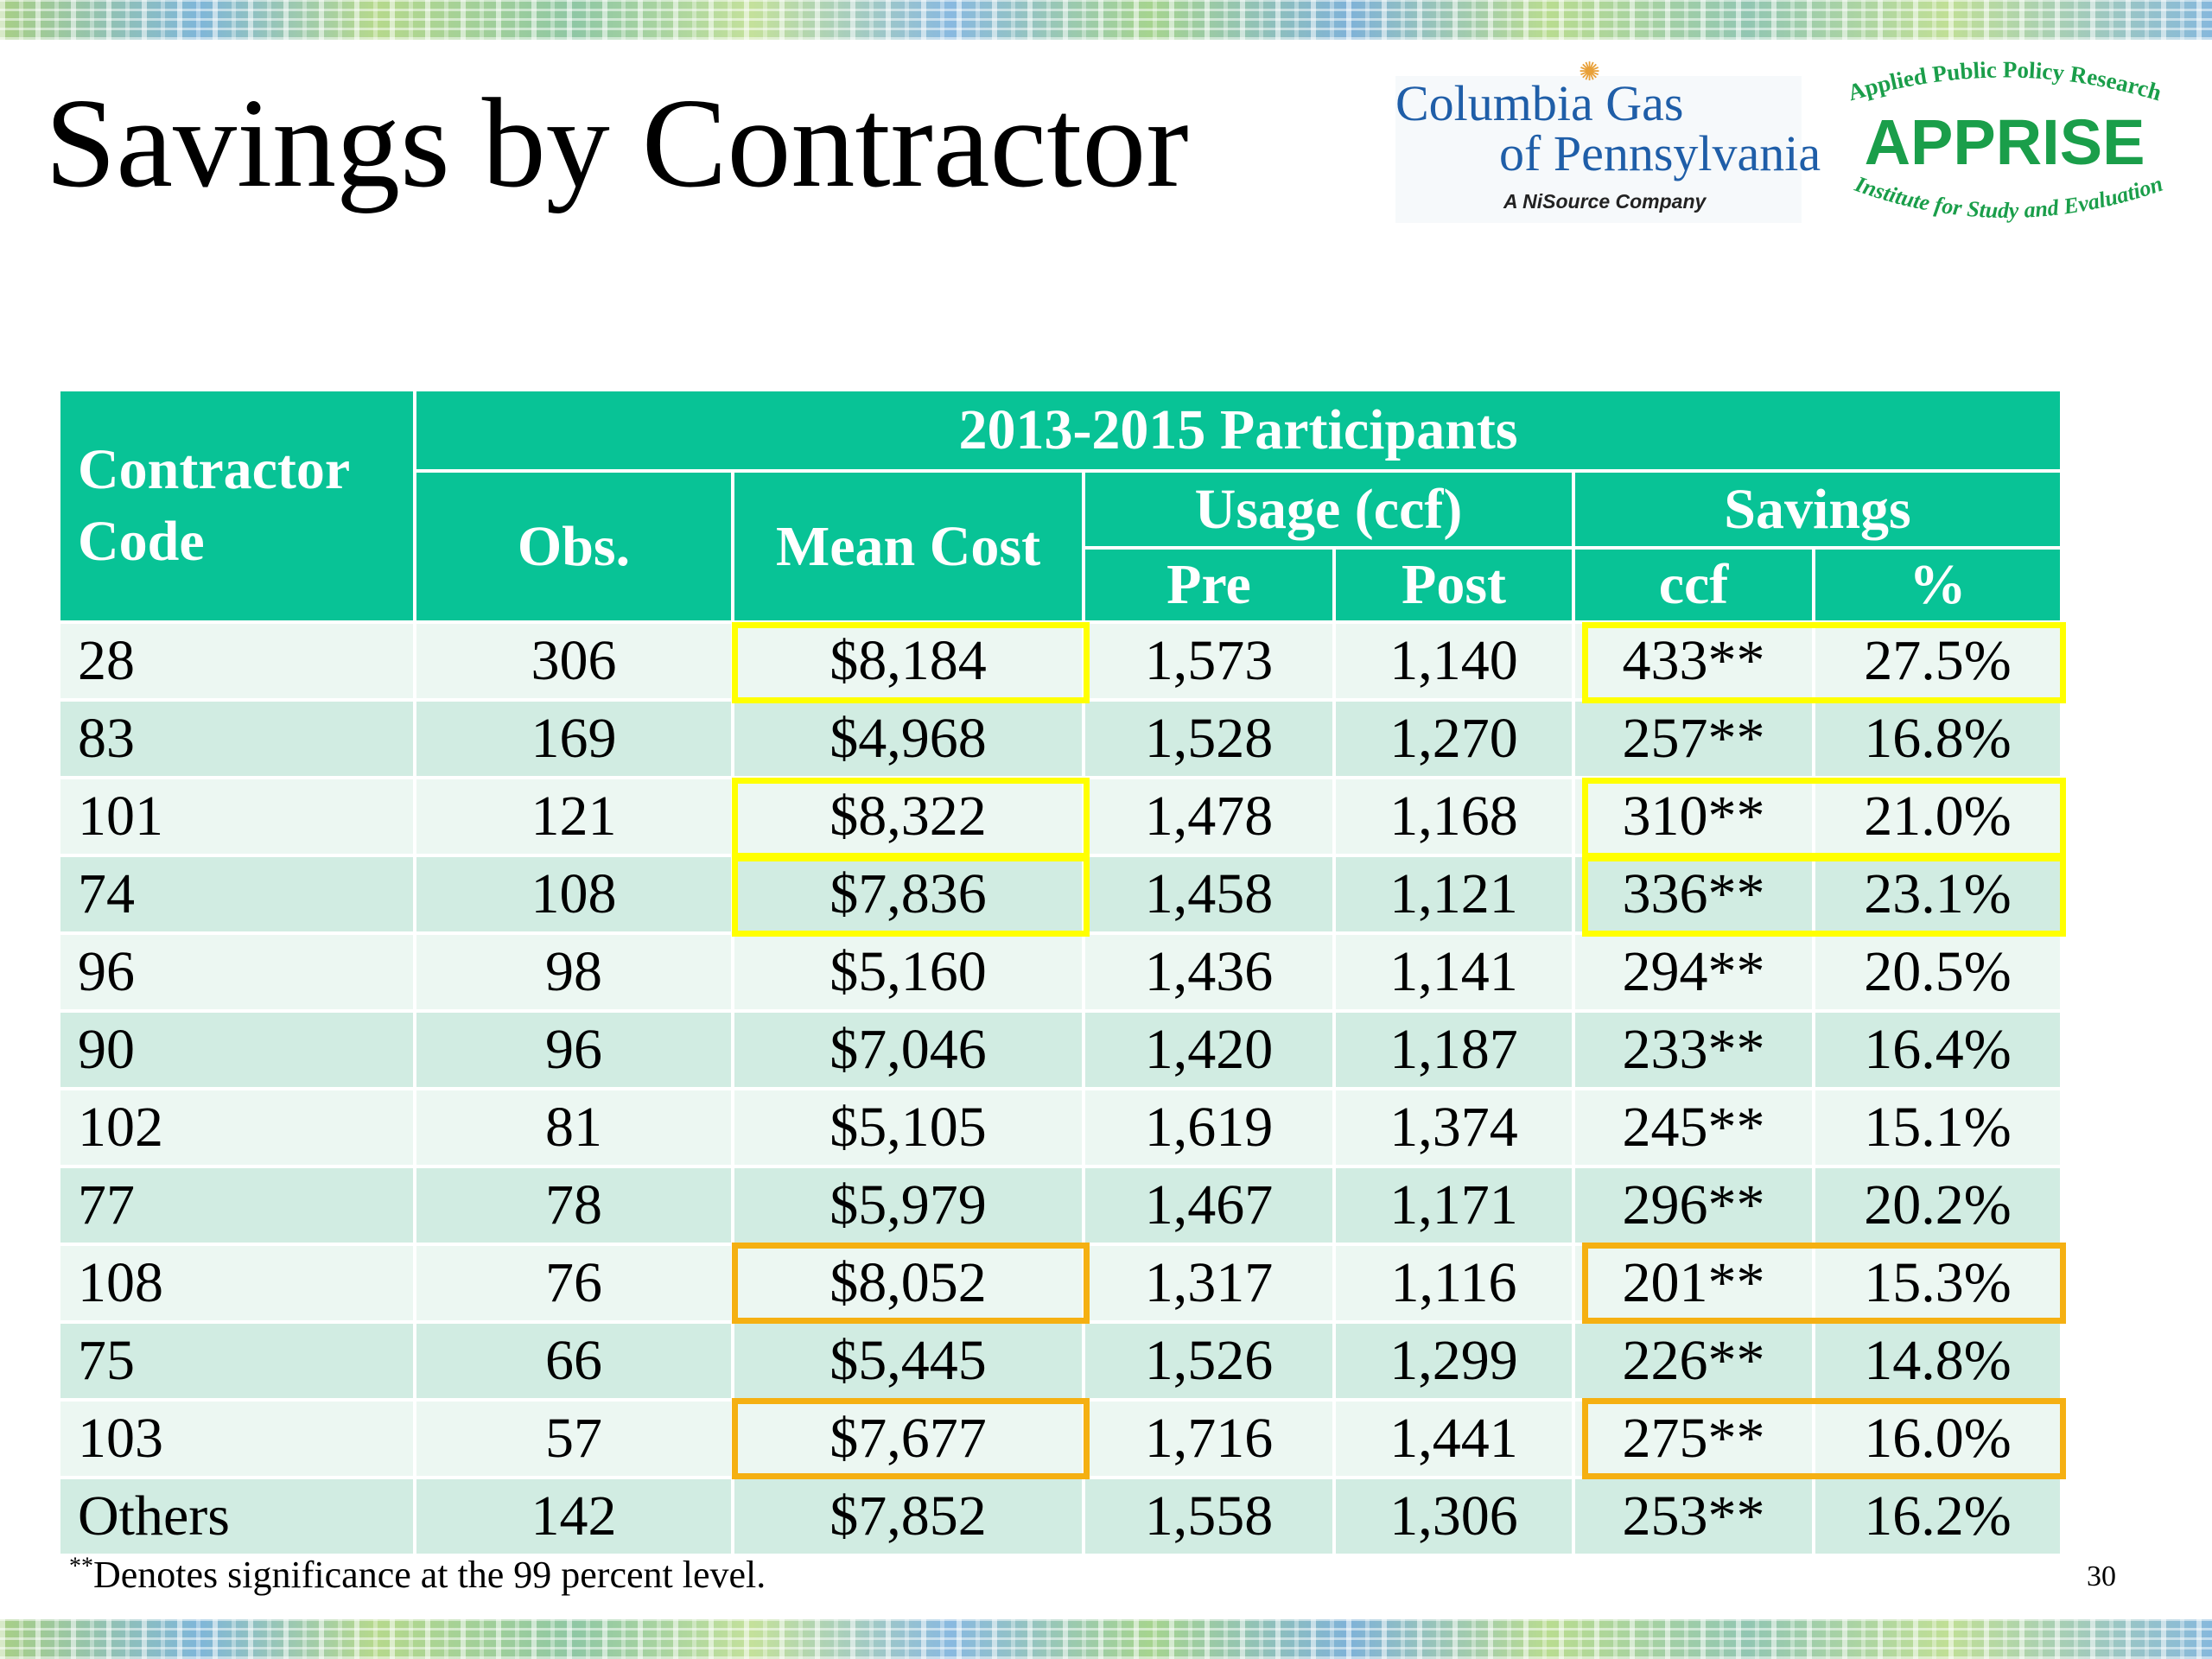  Describe the element at coordinates (908, 738) in the screenshot. I see `mean-cost-cell: $4,968` at that location.